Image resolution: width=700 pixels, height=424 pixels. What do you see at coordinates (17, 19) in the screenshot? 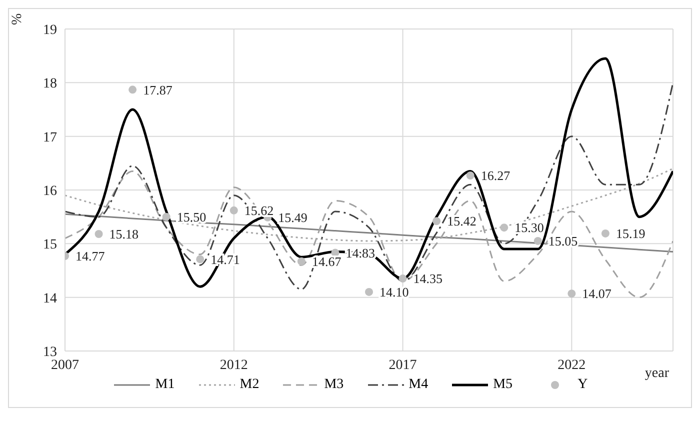
I see `y-axis-title: %` at bounding box center [17, 19].